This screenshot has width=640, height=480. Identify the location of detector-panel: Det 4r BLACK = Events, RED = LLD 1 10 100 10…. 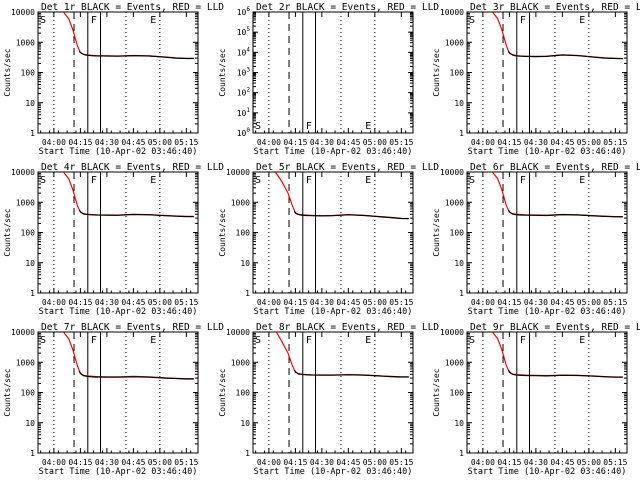
(113, 239).